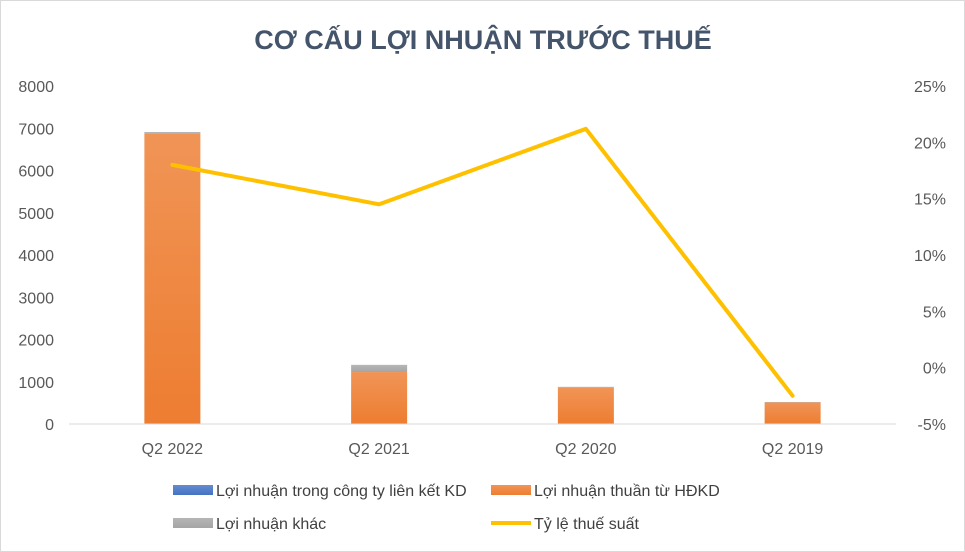 Image resolution: width=965 pixels, height=552 pixels. I want to click on left-tick-label: 4000, so click(36, 256).